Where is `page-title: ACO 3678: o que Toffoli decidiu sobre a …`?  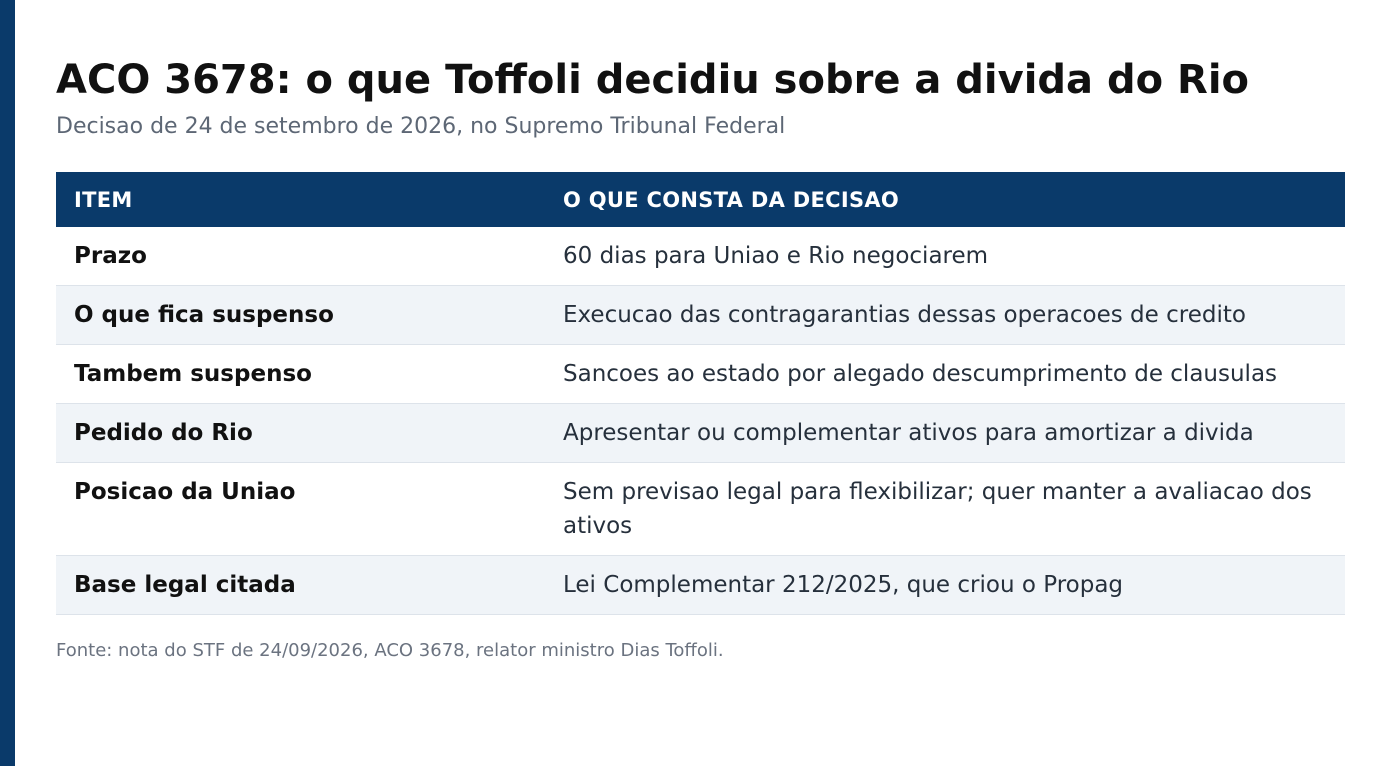 page-title: ACO 3678: o que Toffoli decidiu sobre a … is located at coordinates (653, 80).